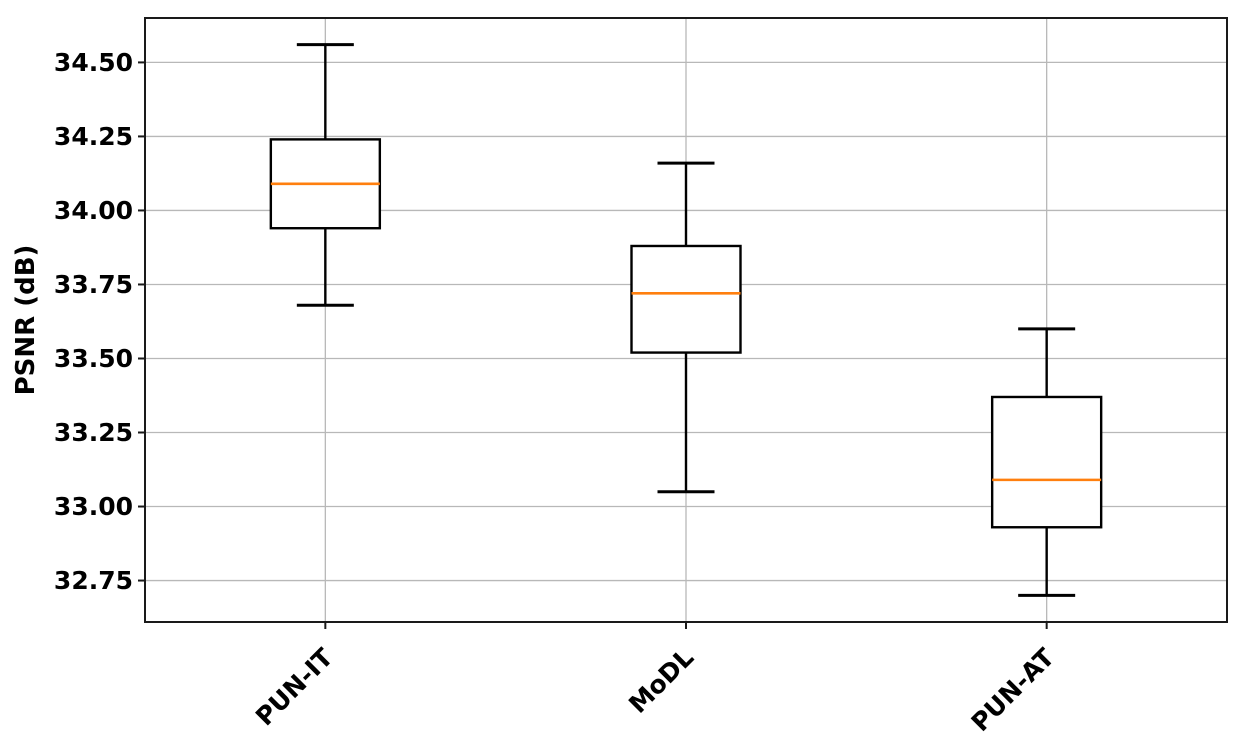 The height and width of the screenshot is (751, 1246). Describe the element at coordinates (325, 175) in the screenshot. I see `box-group-PUN-IT` at that location.